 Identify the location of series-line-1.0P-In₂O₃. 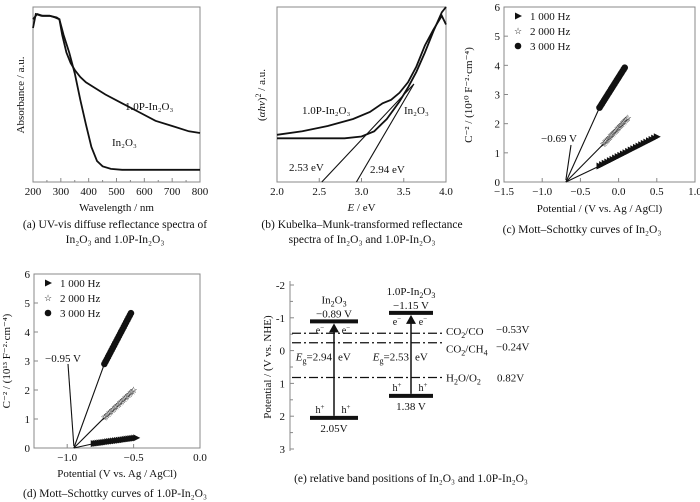
(116, 73).